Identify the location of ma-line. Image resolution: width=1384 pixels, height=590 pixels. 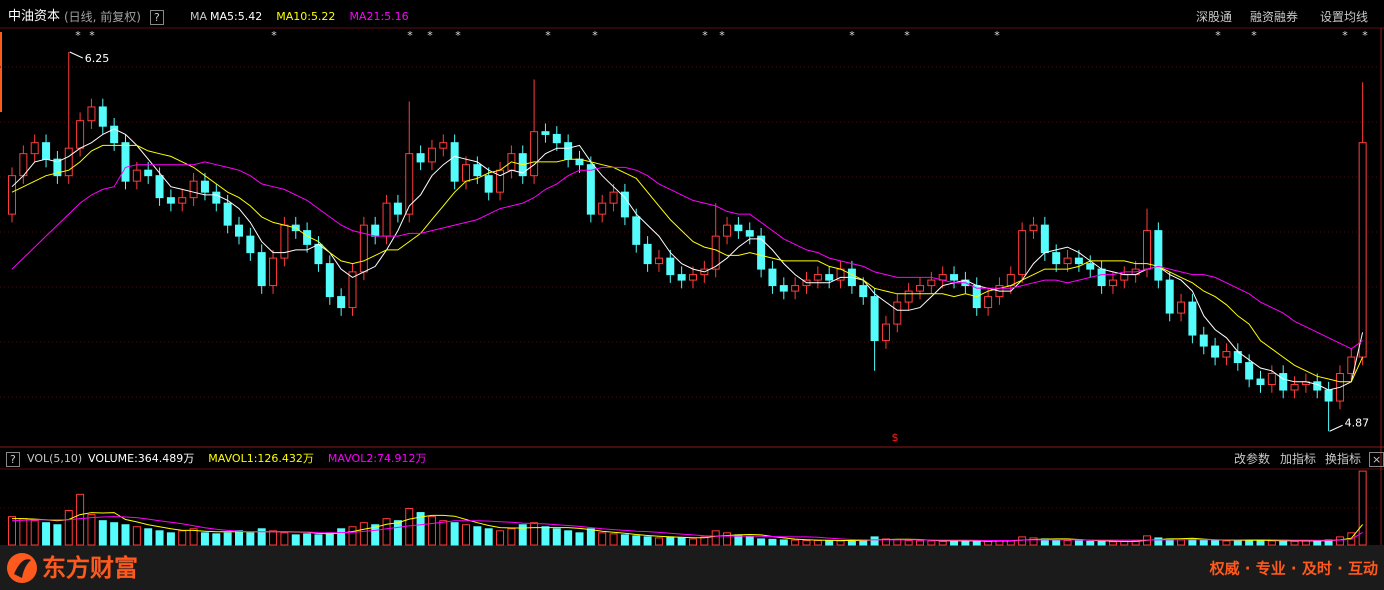
(687, 527).